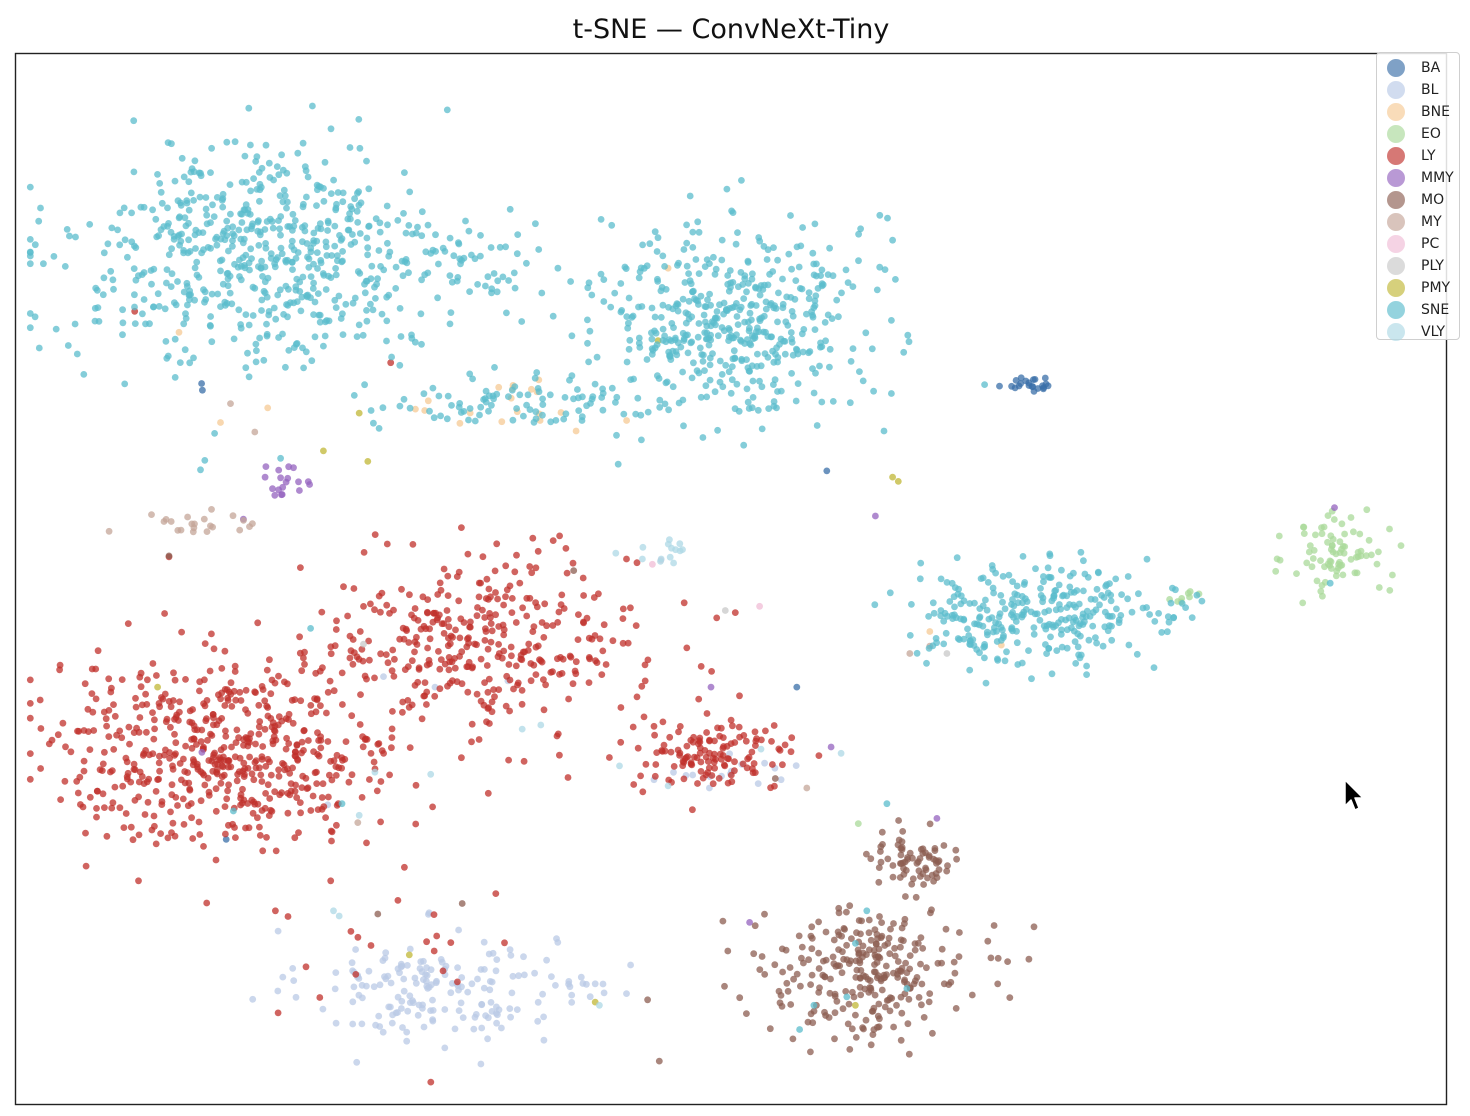 The image size is (1470, 1116). I want to click on point-ply, so click(363, 644).